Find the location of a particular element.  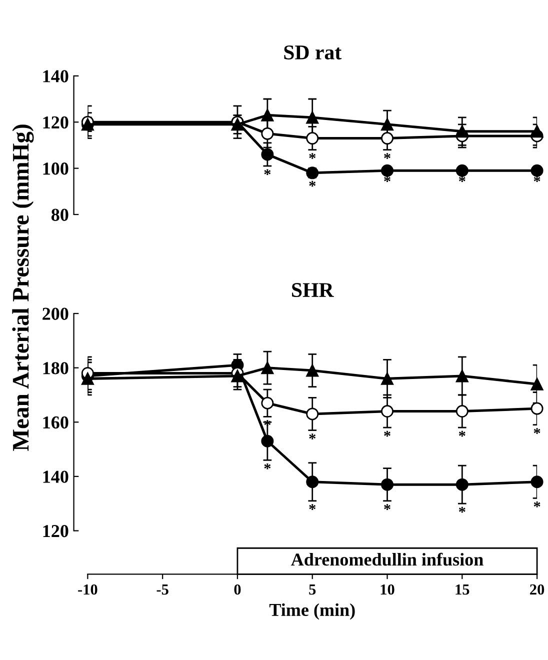

x-axis-title: Time (min) is located at coordinates (312, 611).